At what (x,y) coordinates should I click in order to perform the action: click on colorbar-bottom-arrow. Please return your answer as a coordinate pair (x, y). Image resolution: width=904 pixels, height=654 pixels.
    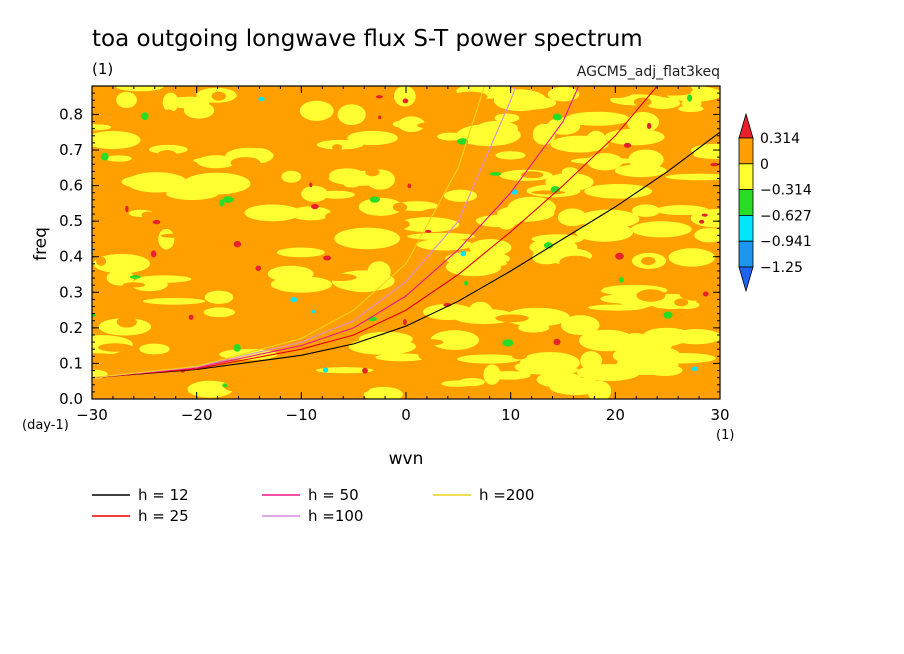
    Looking at the image, I should click on (746, 279).